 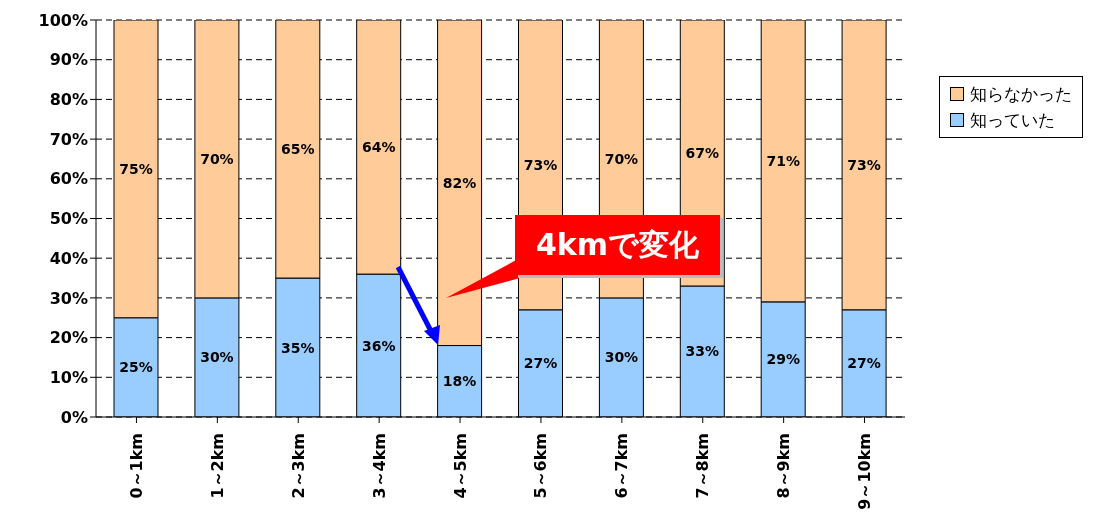 I want to click on y-tick-label: 30%, so click(x=68, y=298).